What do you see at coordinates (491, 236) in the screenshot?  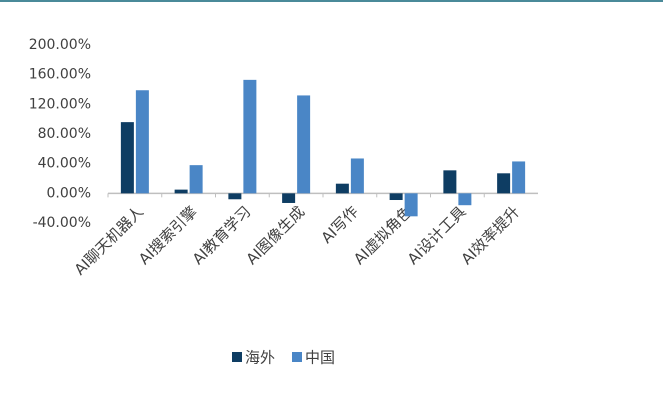 I see `x-tick-label: AI效率提升` at bounding box center [491, 236].